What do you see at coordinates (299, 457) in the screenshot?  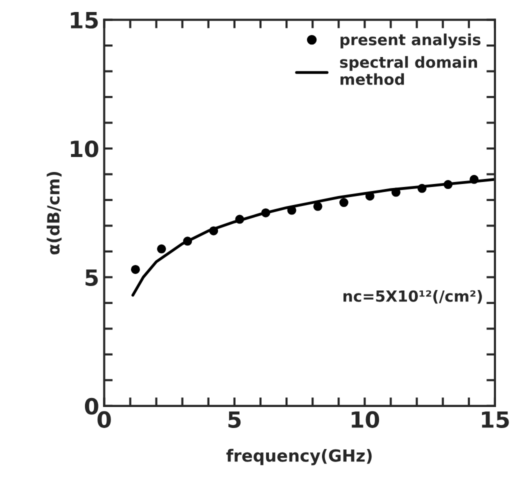 I see `x-axis-title: frequency(GHz)` at bounding box center [299, 457].